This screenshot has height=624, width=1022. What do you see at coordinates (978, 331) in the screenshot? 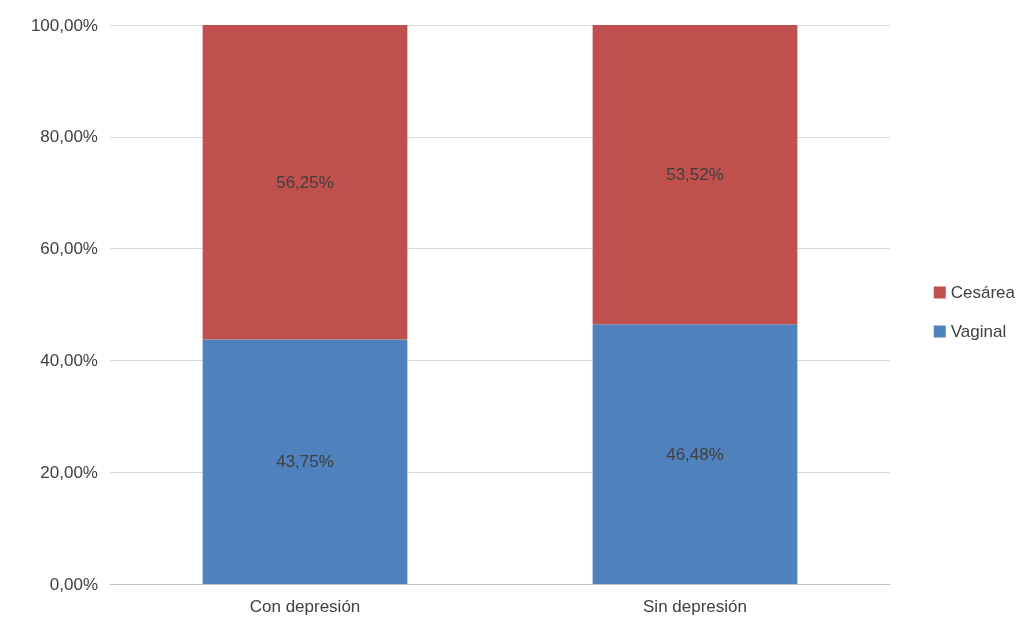
I see `legend-label: Vaginal` at bounding box center [978, 331].